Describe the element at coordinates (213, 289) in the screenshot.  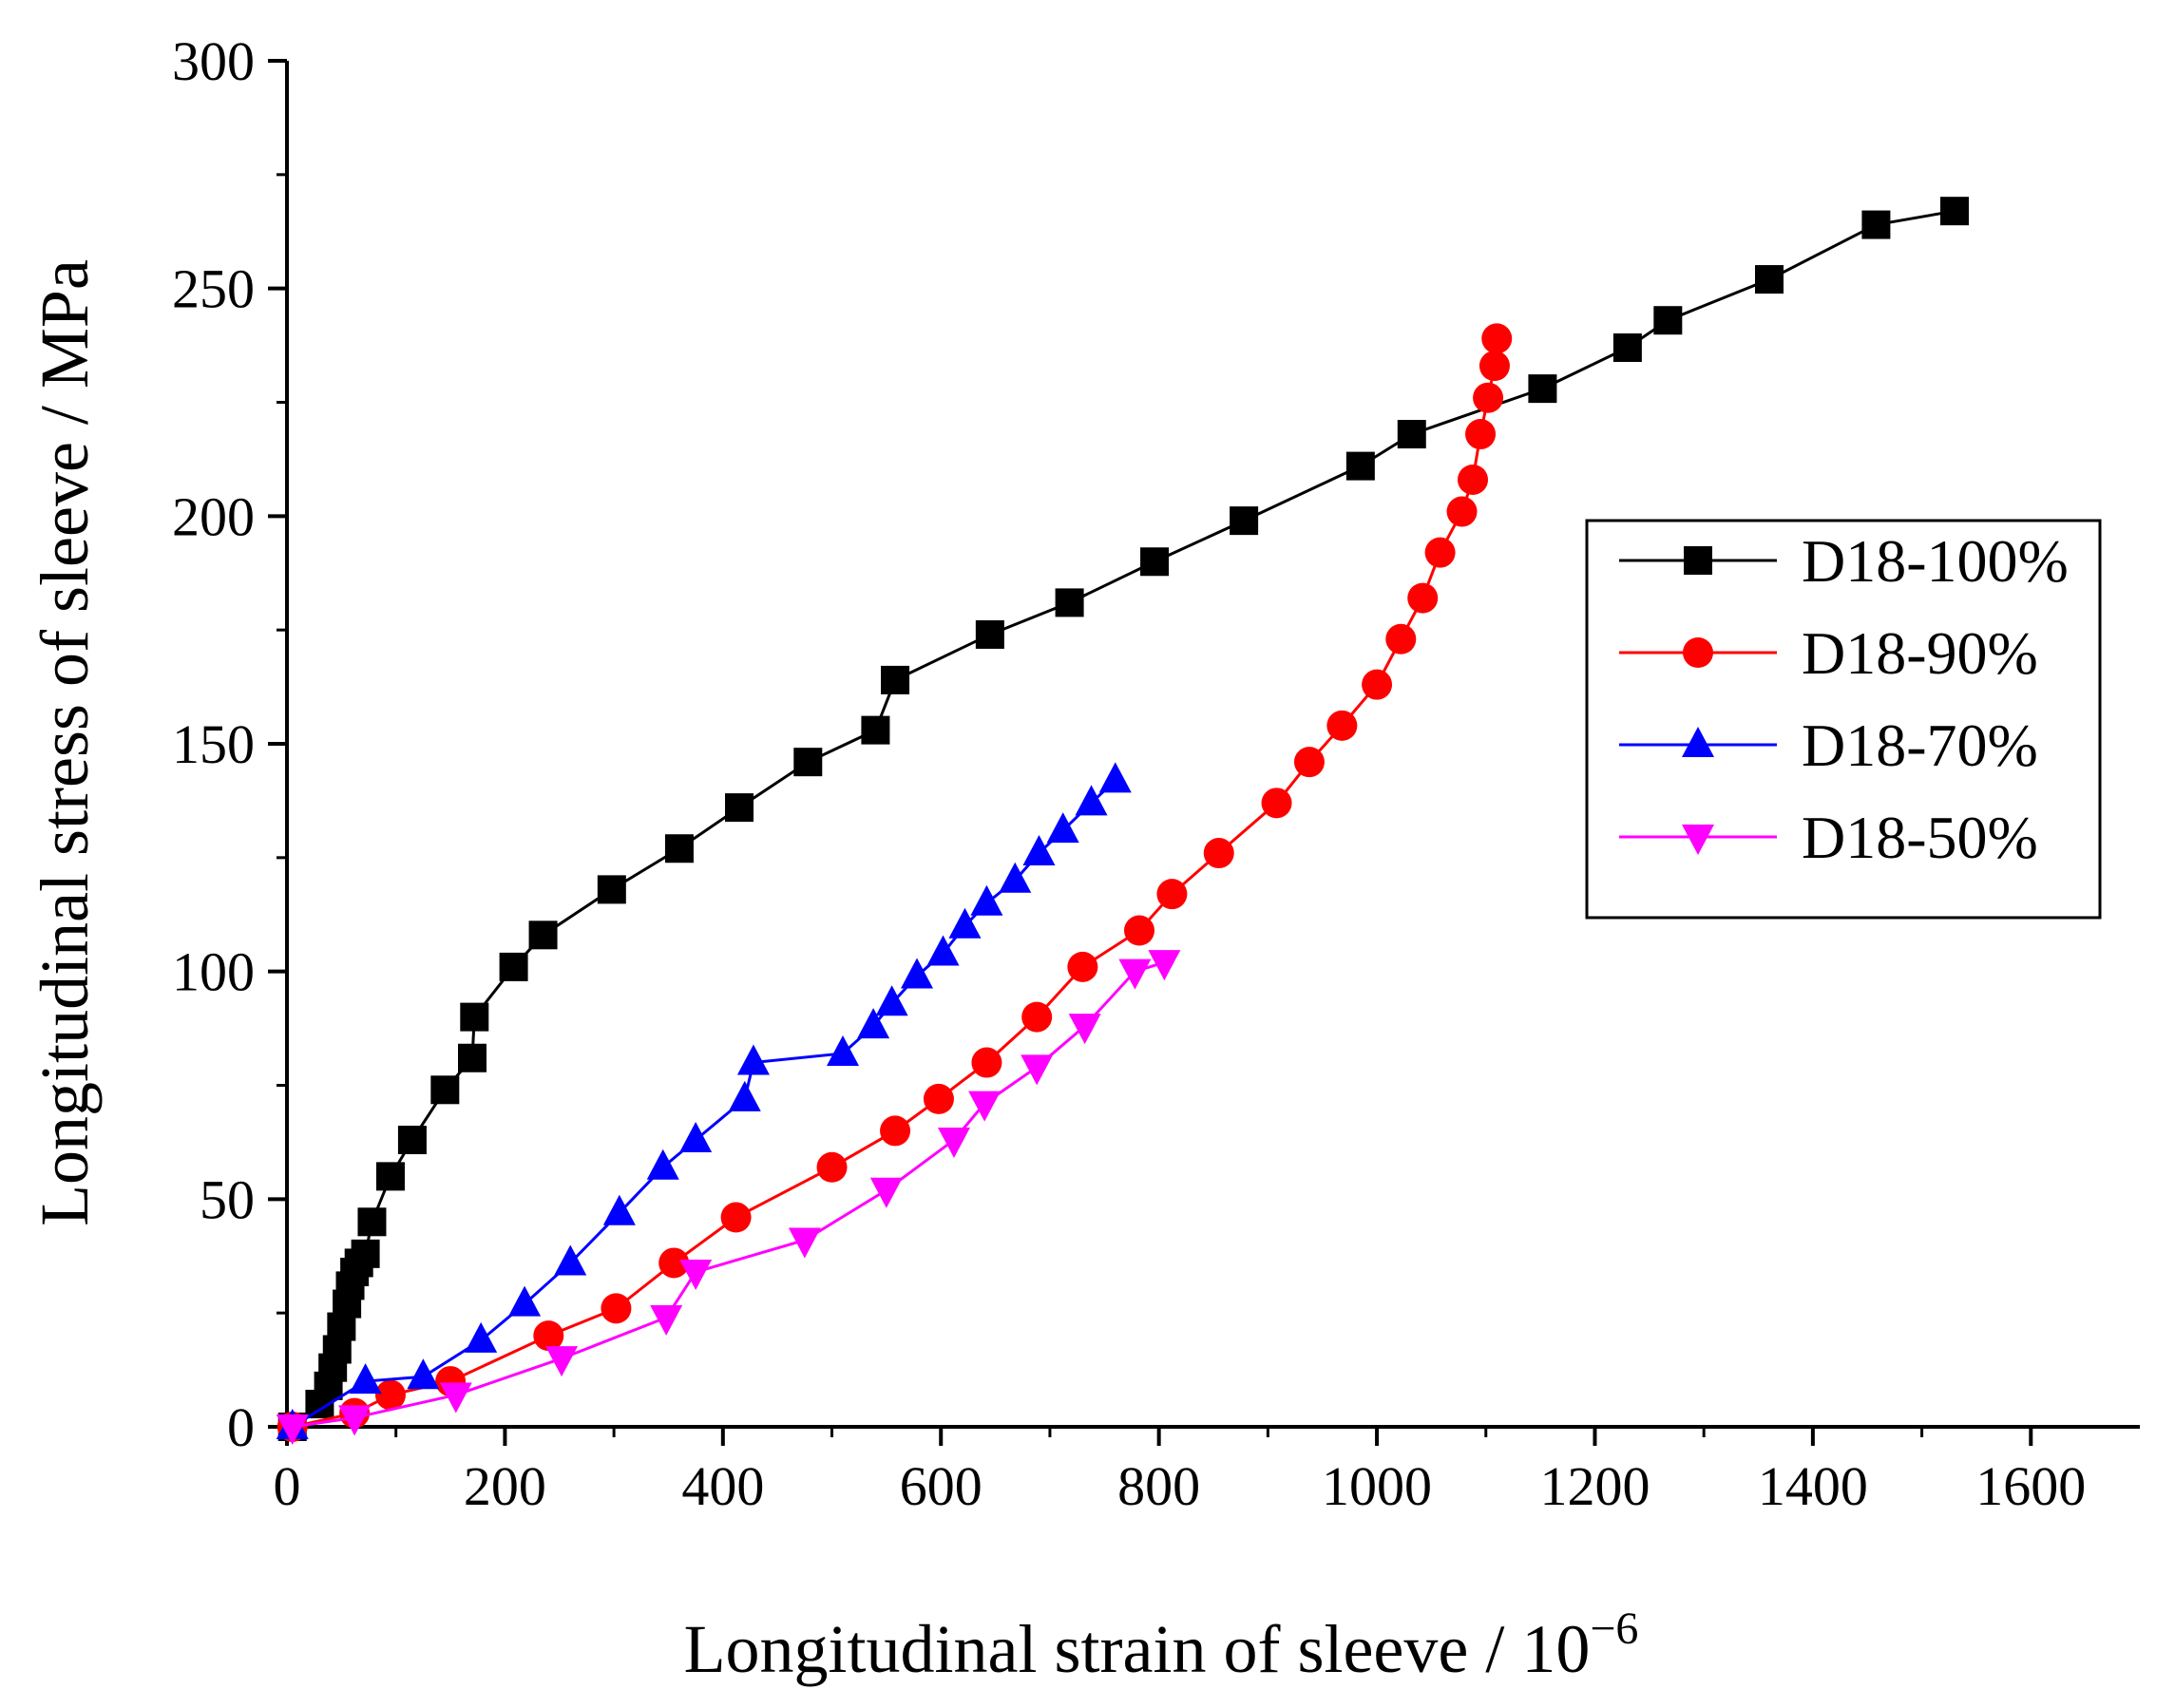
I see `y-tick-label: 250` at that location.